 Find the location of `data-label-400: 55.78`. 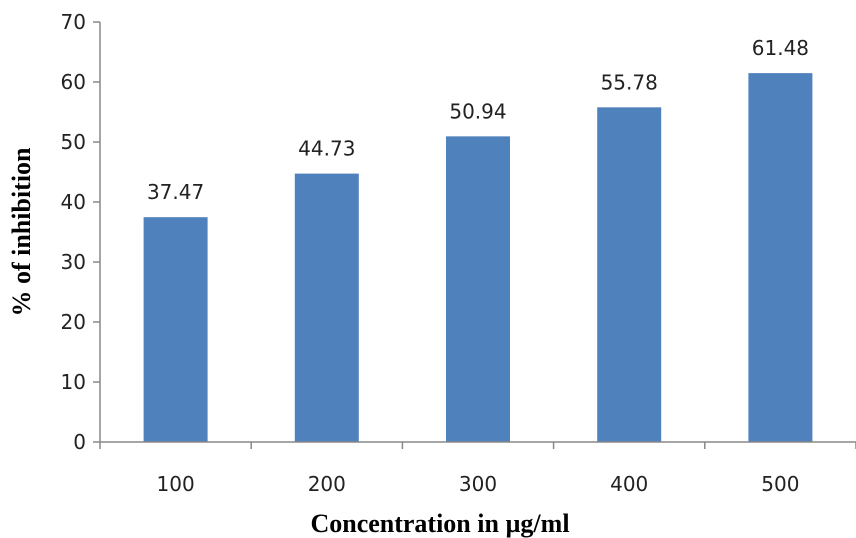

data-label-400: 55.78 is located at coordinates (629, 82).